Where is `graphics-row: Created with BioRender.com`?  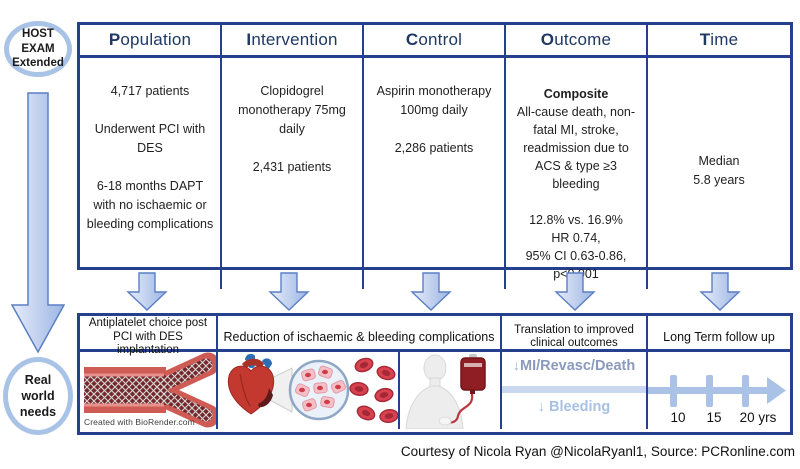
graphics-row: Created with BioRender.com is located at coordinates (435, 390).